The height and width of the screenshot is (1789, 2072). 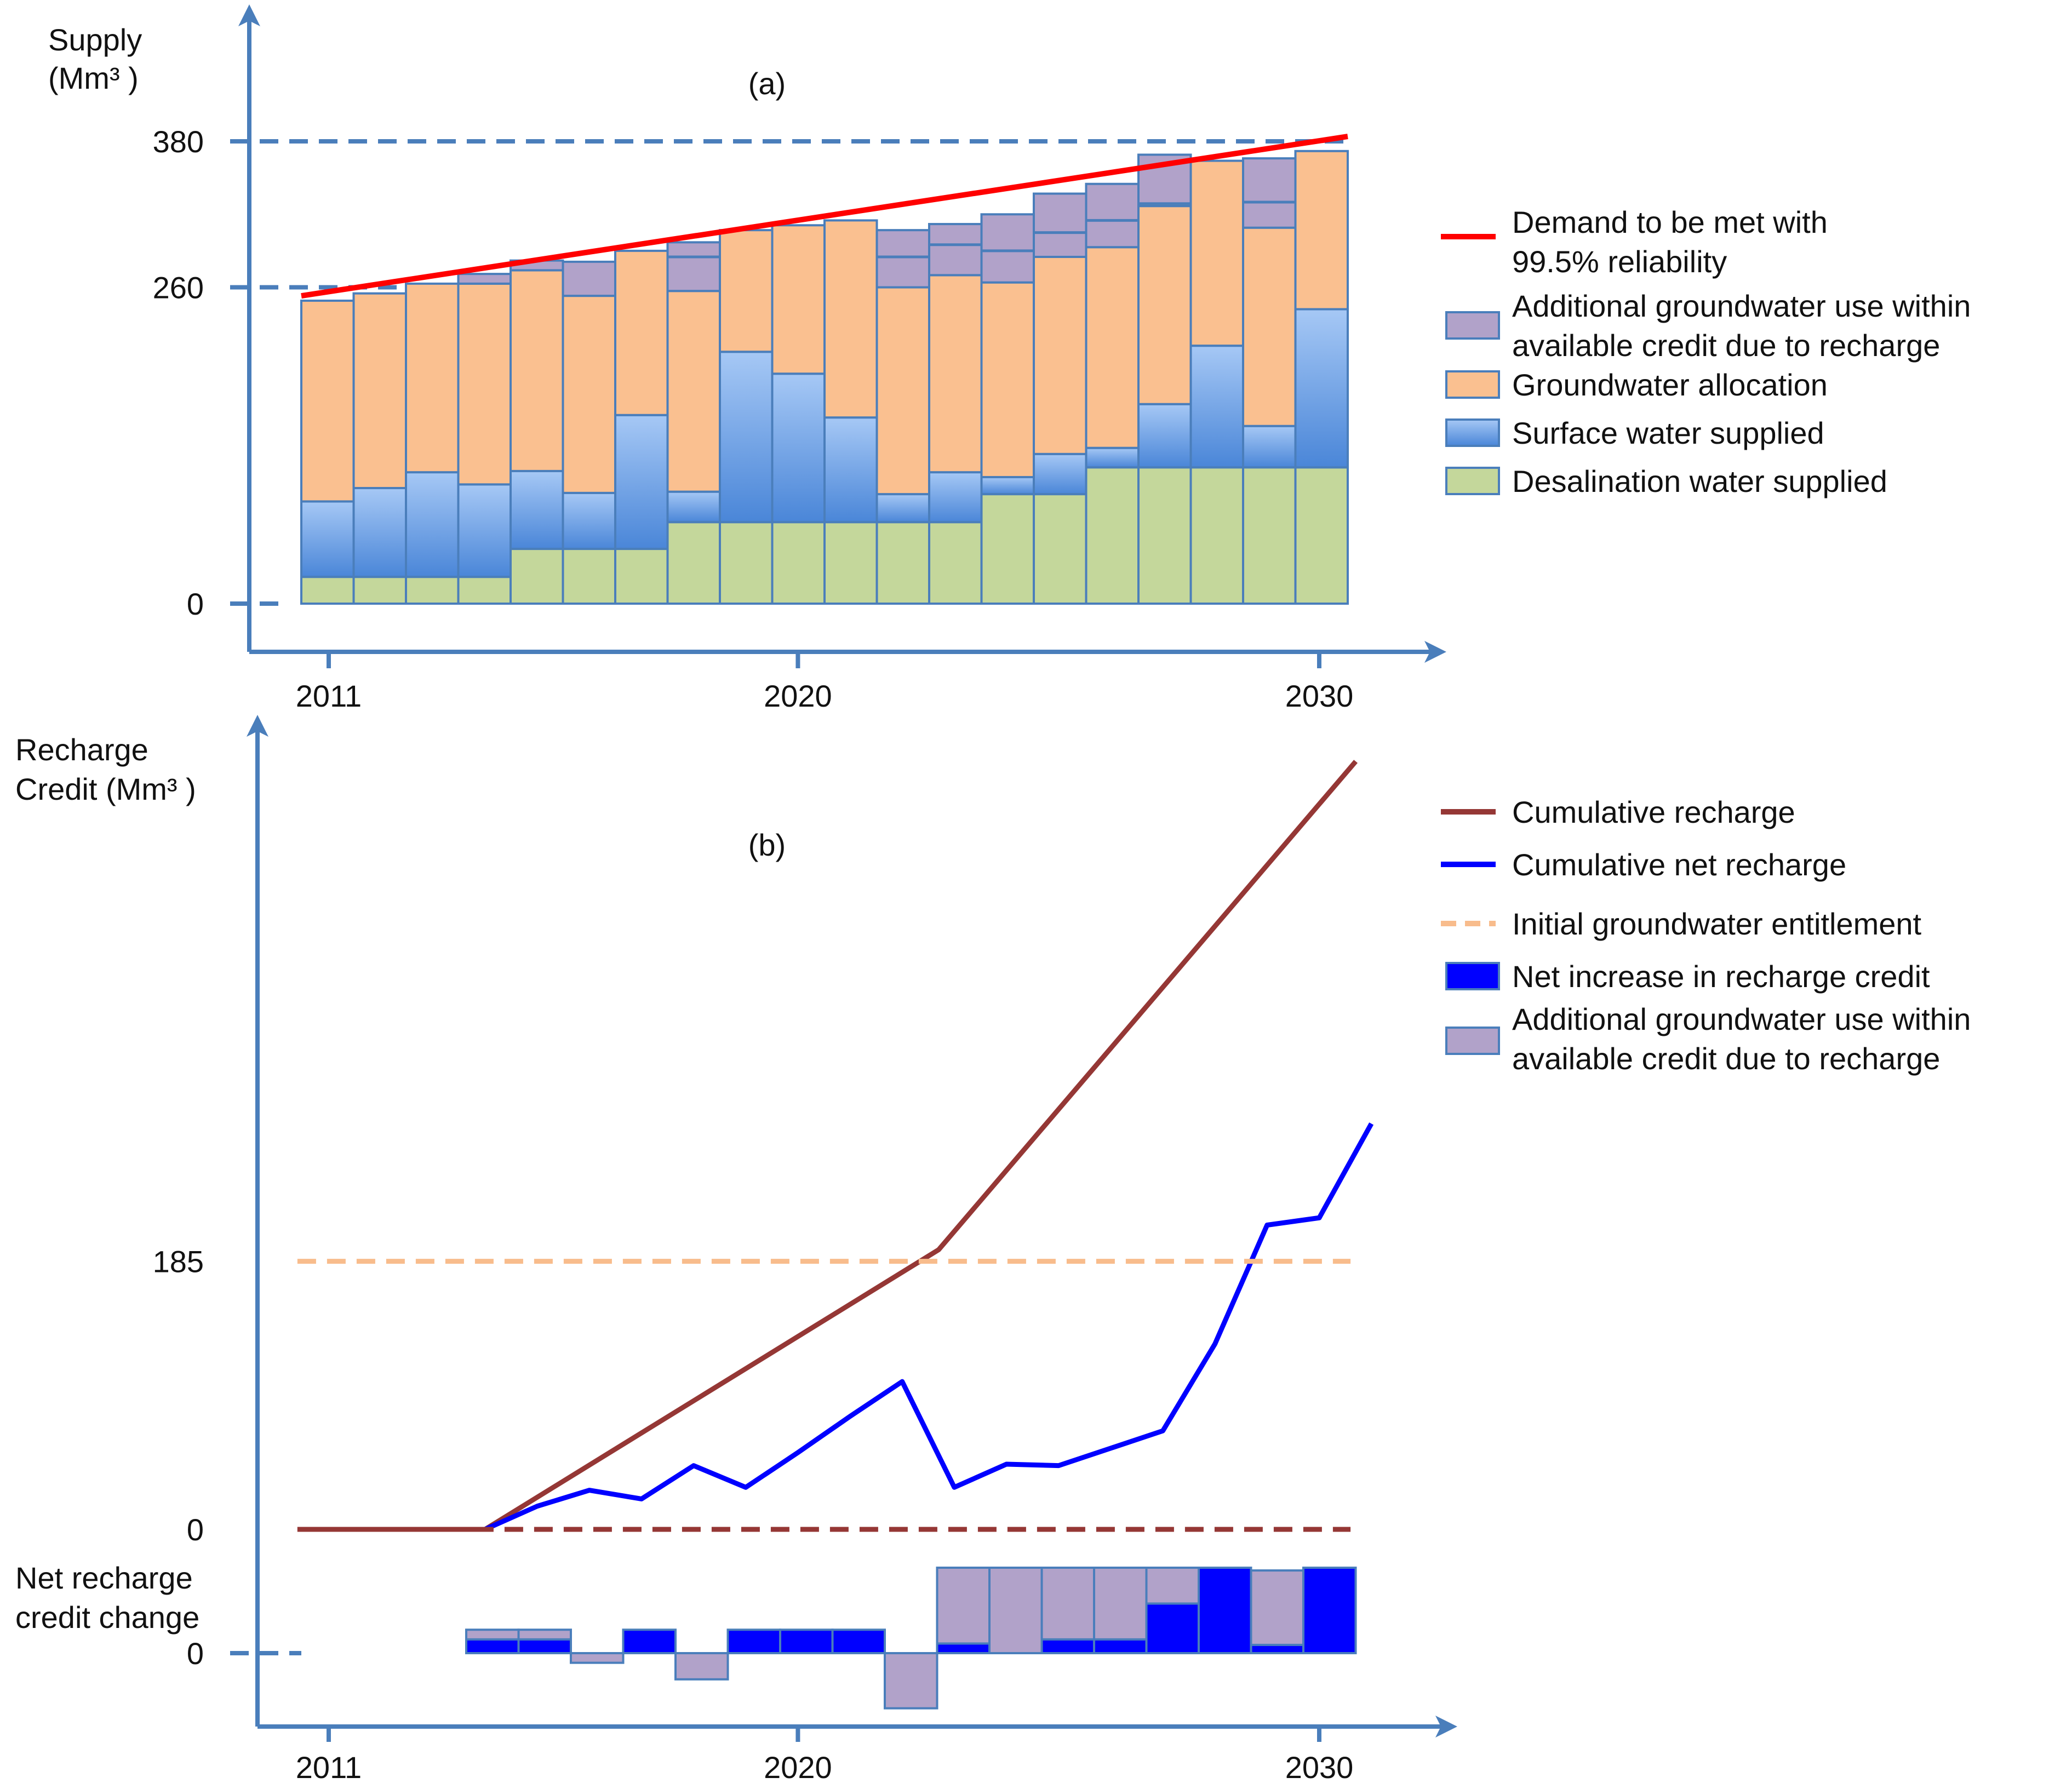 What do you see at coordinates (955, 374) in the screenshot?
I see `panel-a-bar-orange-2023` at bounding box center [955, 374].